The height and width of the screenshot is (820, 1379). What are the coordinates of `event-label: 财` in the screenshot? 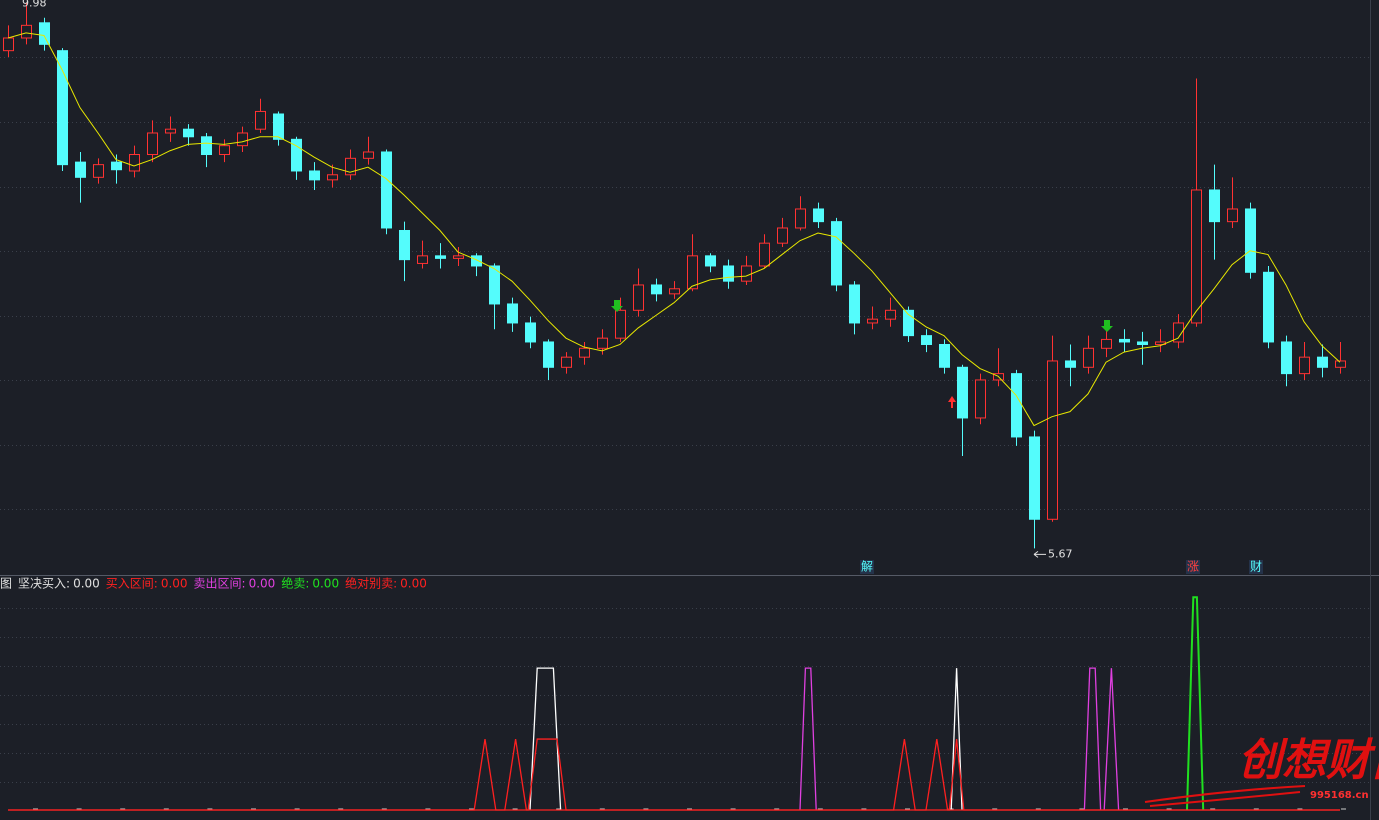 It's located at (1256, 567).